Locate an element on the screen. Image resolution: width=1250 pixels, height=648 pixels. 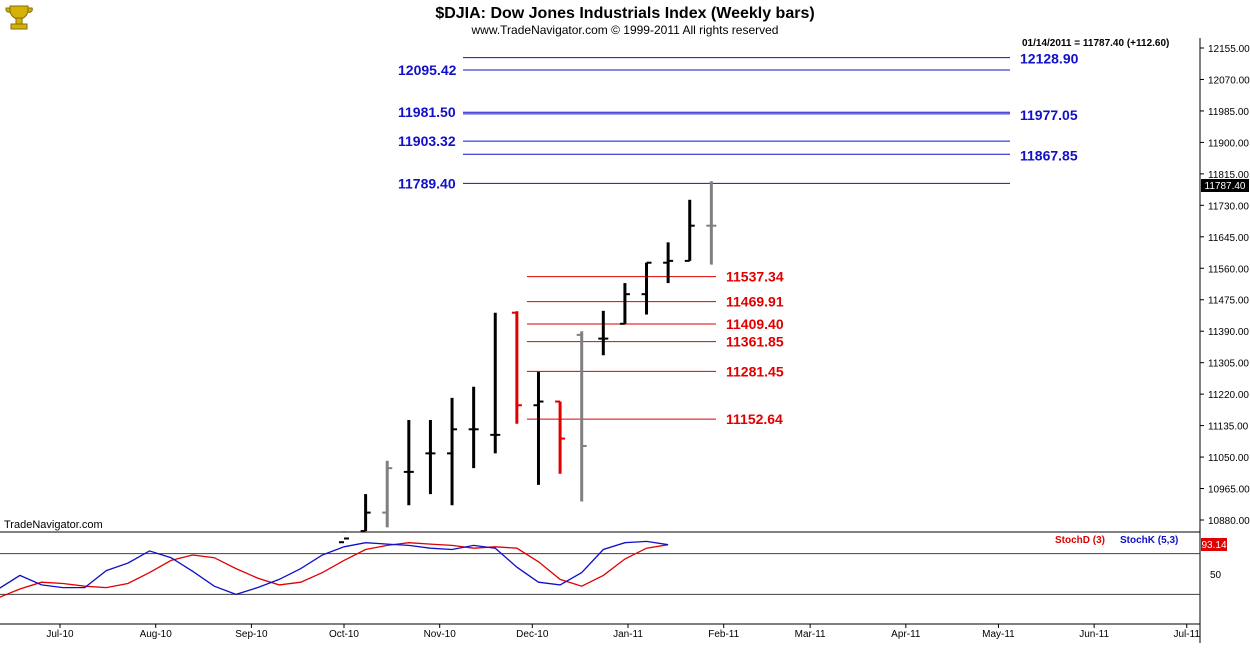
red-level-label: 11469.91 is located at coordinates (755, 302).